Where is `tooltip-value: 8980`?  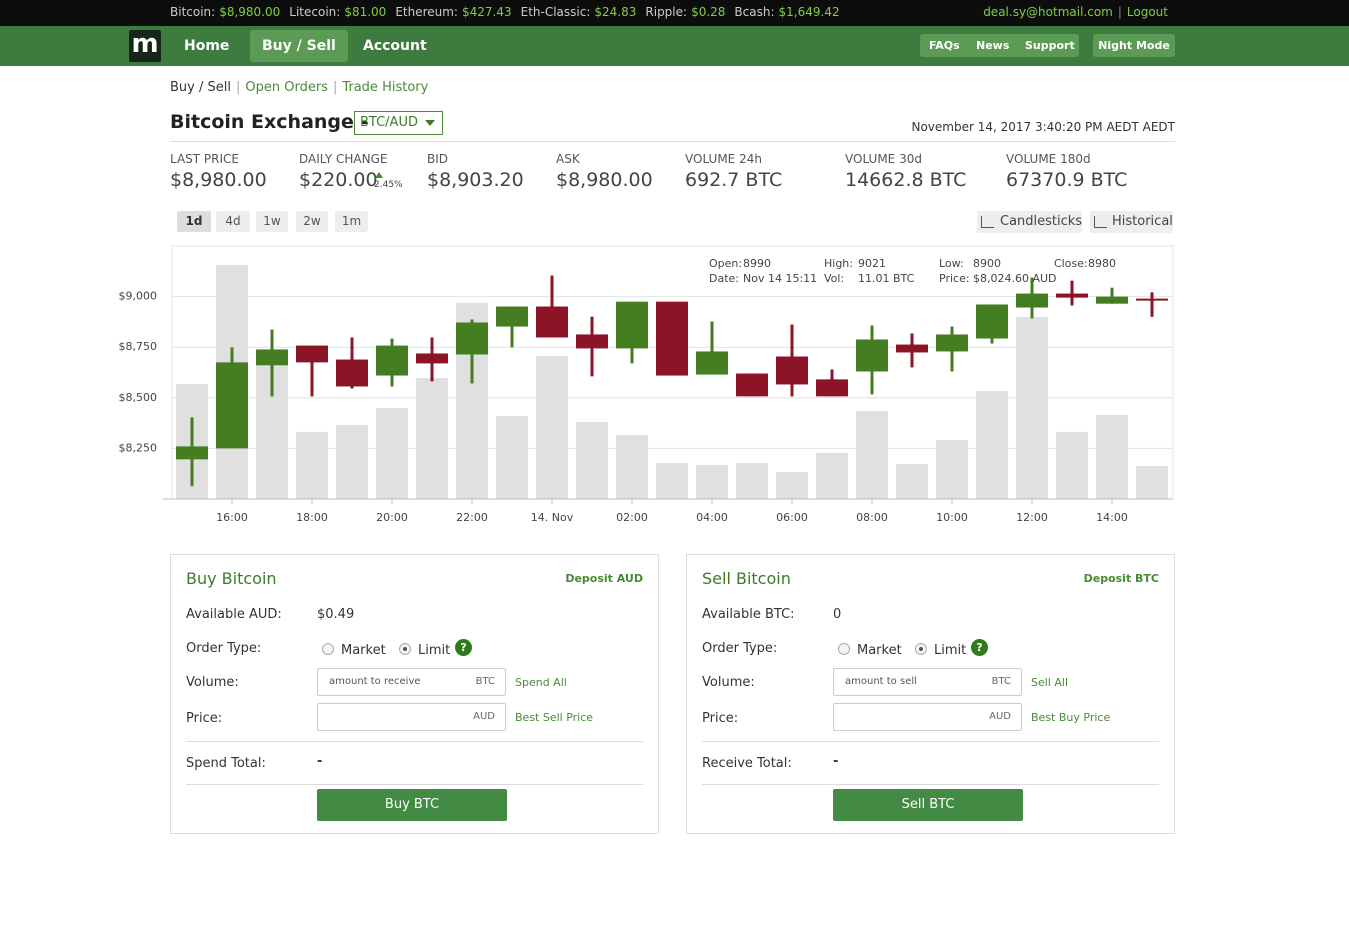
tooltip-value: 8980 is located at coordinates (1102, 263).